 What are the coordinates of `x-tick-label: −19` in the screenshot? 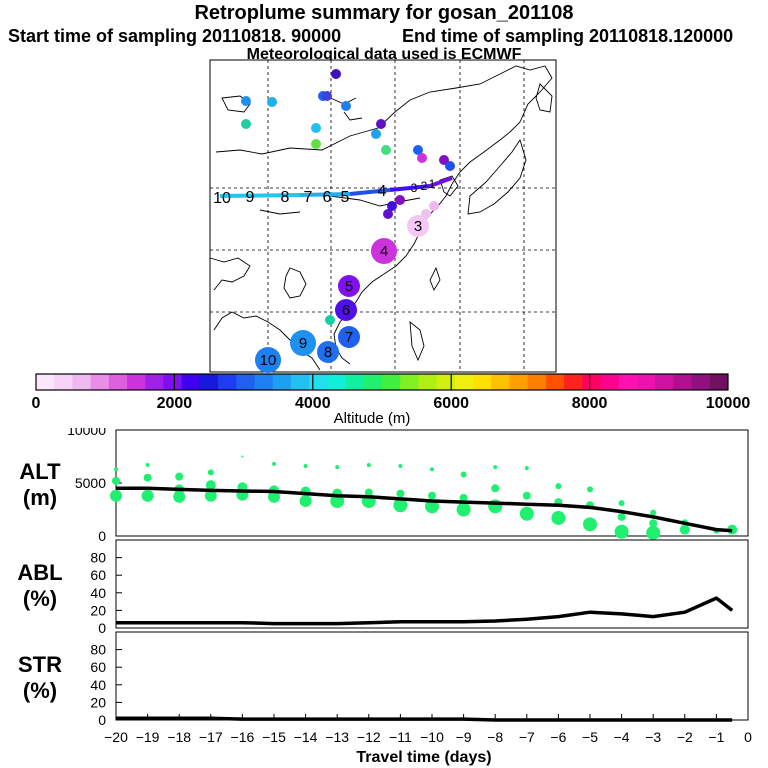 It's located at (148, 737).